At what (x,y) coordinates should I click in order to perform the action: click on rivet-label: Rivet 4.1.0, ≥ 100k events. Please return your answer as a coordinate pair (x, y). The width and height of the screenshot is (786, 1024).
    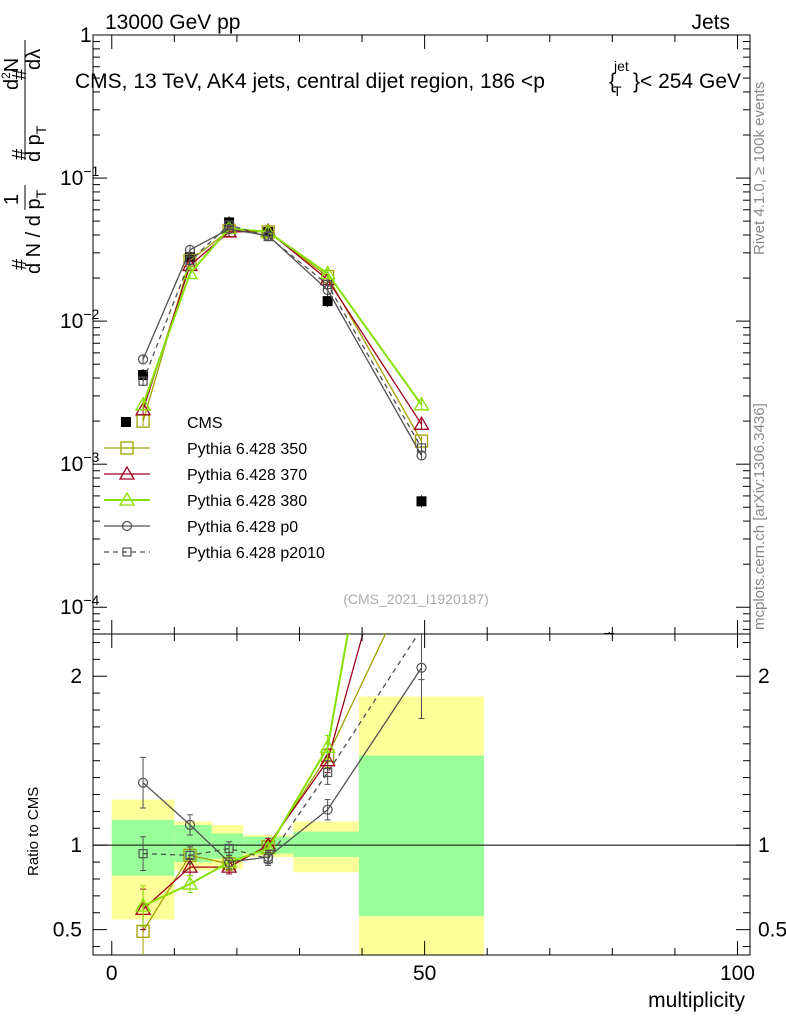
    Looking at the image, I should click on (759, 168).